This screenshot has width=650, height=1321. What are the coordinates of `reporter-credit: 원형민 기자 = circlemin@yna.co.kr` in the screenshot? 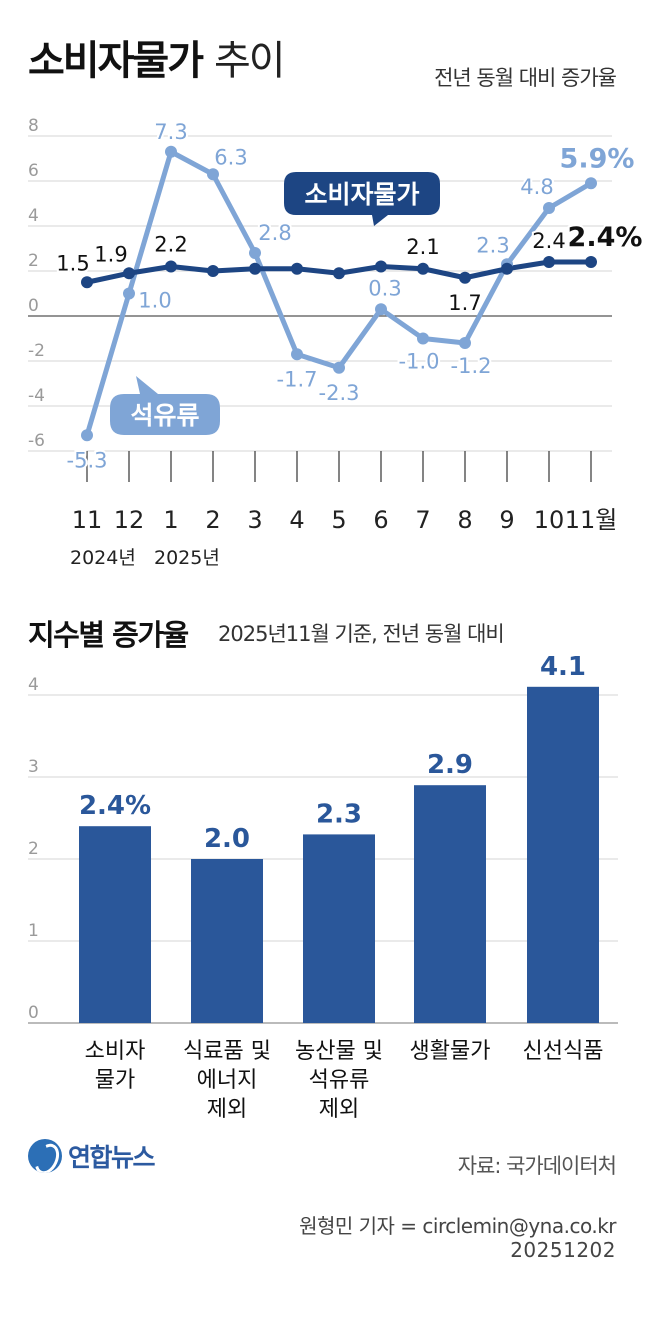 It's located at (457, 1226).